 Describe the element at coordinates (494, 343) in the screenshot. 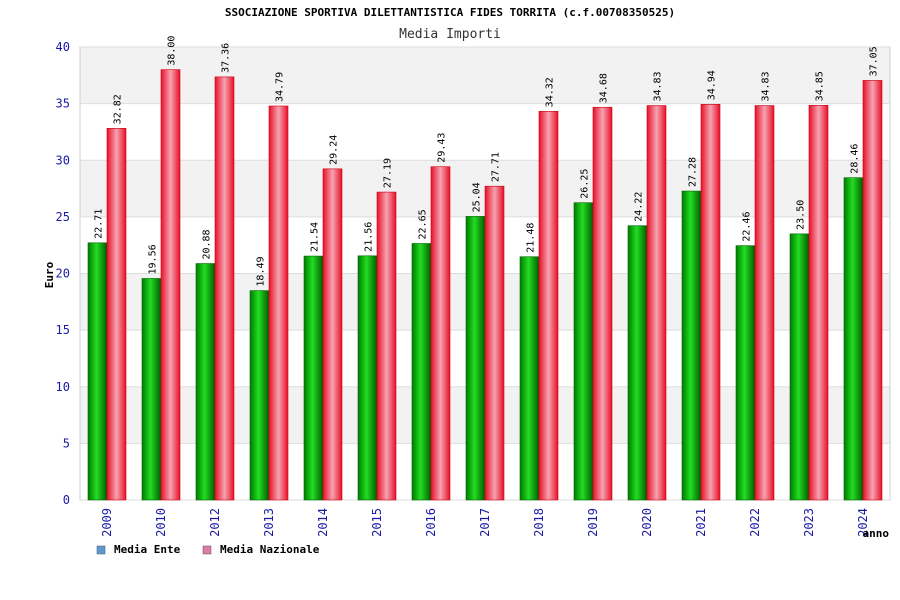

I see `bar-media-nazionale-2017` at that location.